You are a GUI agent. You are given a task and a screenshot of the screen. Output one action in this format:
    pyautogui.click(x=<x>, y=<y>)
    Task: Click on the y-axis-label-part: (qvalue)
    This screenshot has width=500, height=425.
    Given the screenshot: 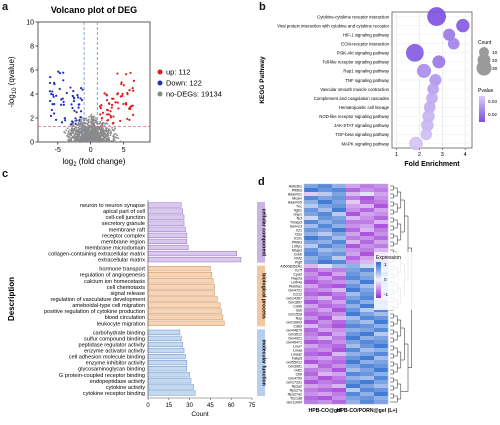 What is the action you would take?
    pyautogui.click(x=11, y=71)
    